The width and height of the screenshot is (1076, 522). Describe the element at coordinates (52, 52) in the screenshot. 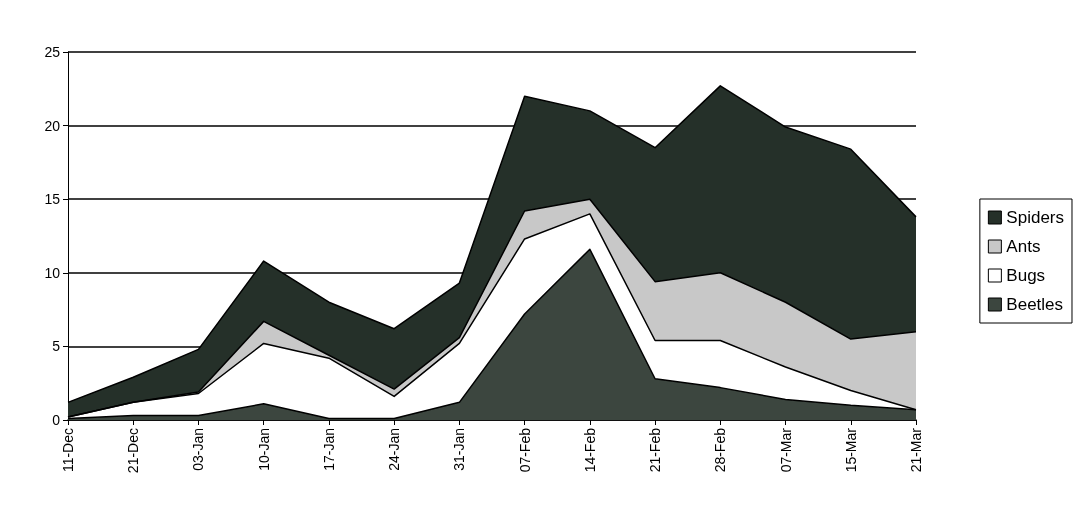

I see `y-tick-label: 25` at that location.